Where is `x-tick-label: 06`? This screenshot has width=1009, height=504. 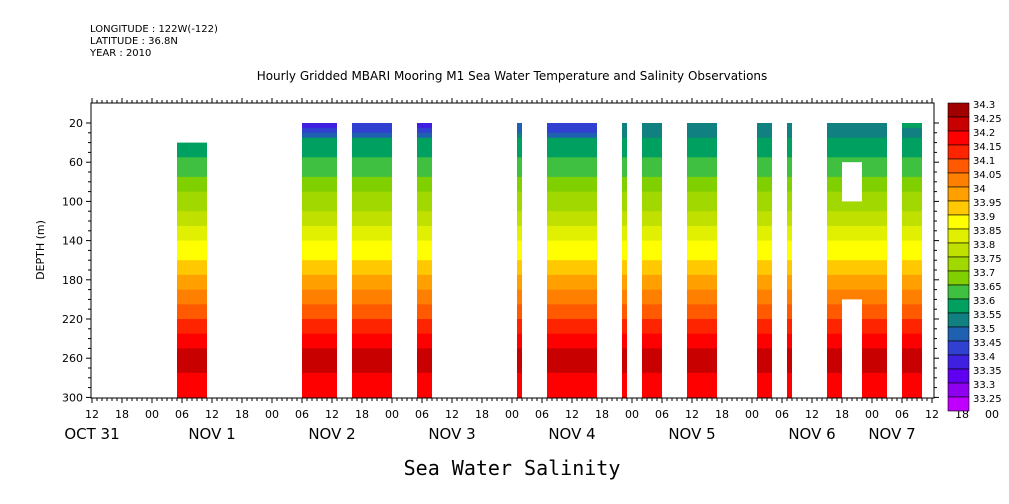 x-tick-label: 06 is located at coordinates (542, 414).